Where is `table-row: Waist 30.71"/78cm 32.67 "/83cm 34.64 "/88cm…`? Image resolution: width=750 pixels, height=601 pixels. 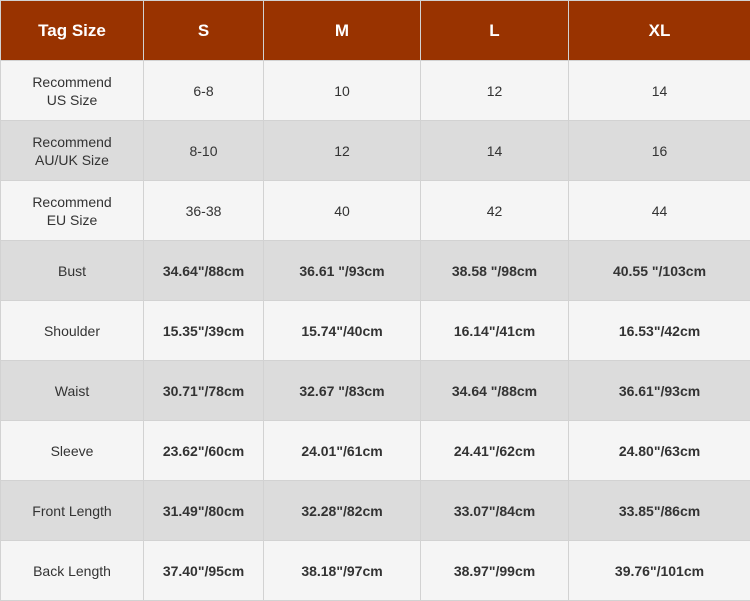 table-row: Waist 30.71"/78cm 32.67 "/83cm 34.64 "/88cm… is located at coordinates (375, 390).